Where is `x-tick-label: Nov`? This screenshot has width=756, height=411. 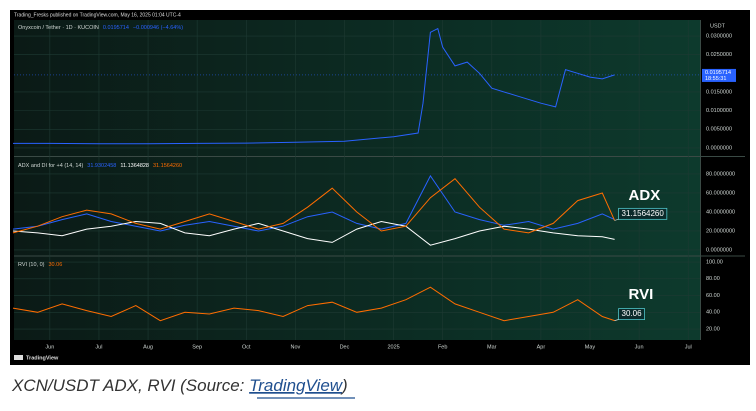 x-tick-label: Nov is located at coordinates (295, 347).